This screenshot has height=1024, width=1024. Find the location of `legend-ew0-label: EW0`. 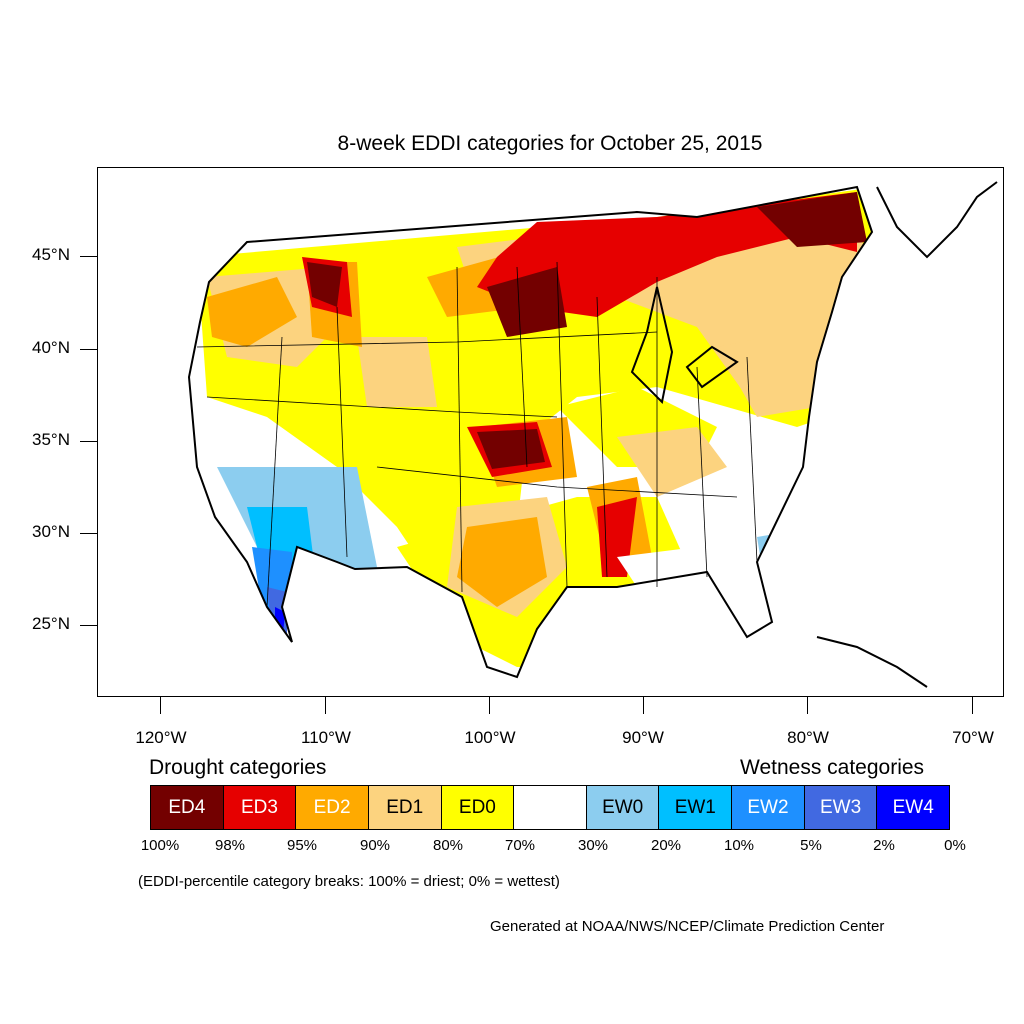

legend-ew0-label: EW0 is located at coordinates (623, 807).